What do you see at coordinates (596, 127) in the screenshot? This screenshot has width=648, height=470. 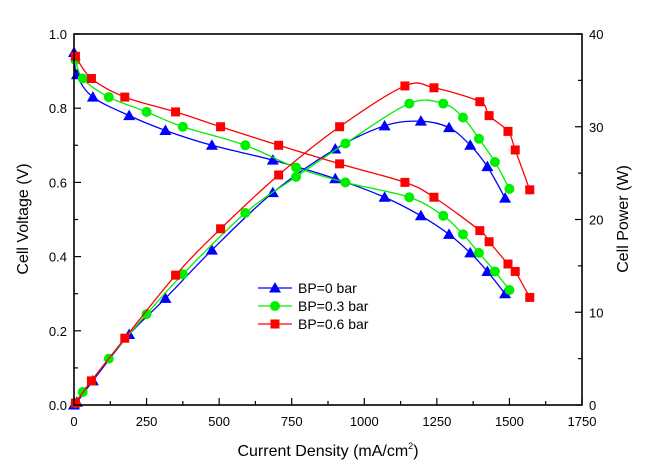 I see `y-right-tick-label: 30` at bounding box center [596, 127].